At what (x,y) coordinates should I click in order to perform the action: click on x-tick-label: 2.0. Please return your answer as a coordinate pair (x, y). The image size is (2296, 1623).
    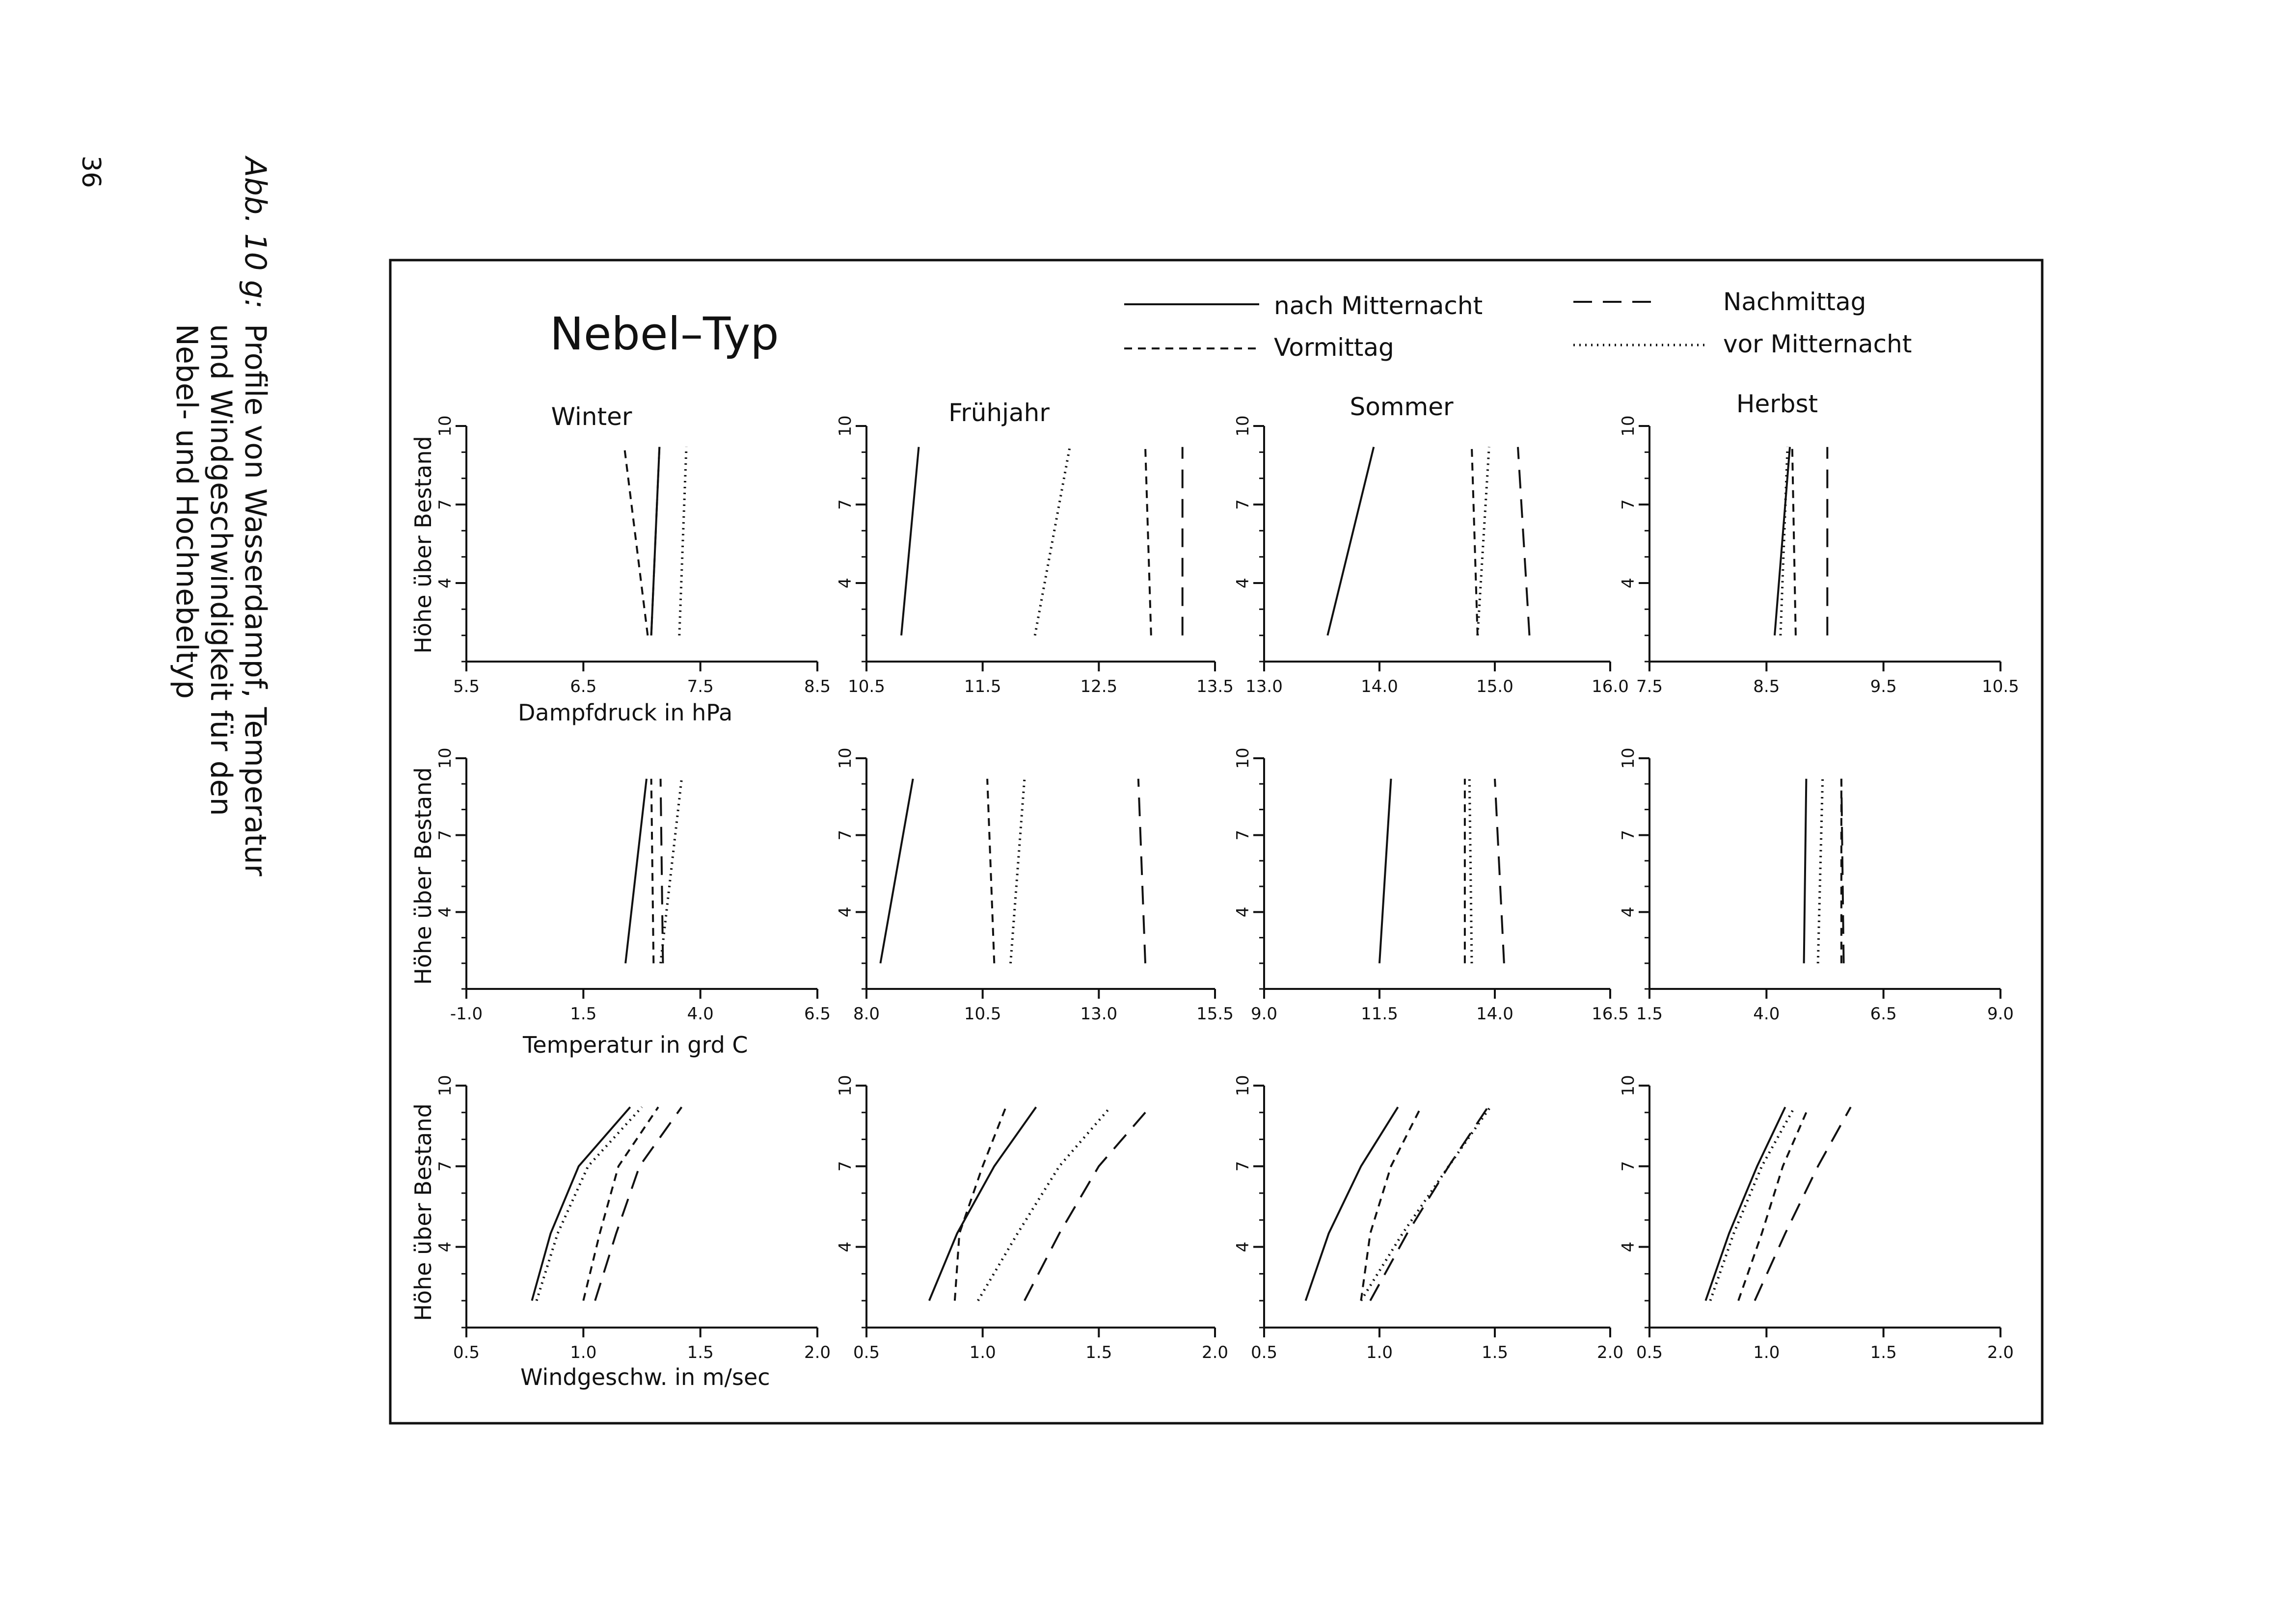
    Looking at the image, I should click on (817, 1352).